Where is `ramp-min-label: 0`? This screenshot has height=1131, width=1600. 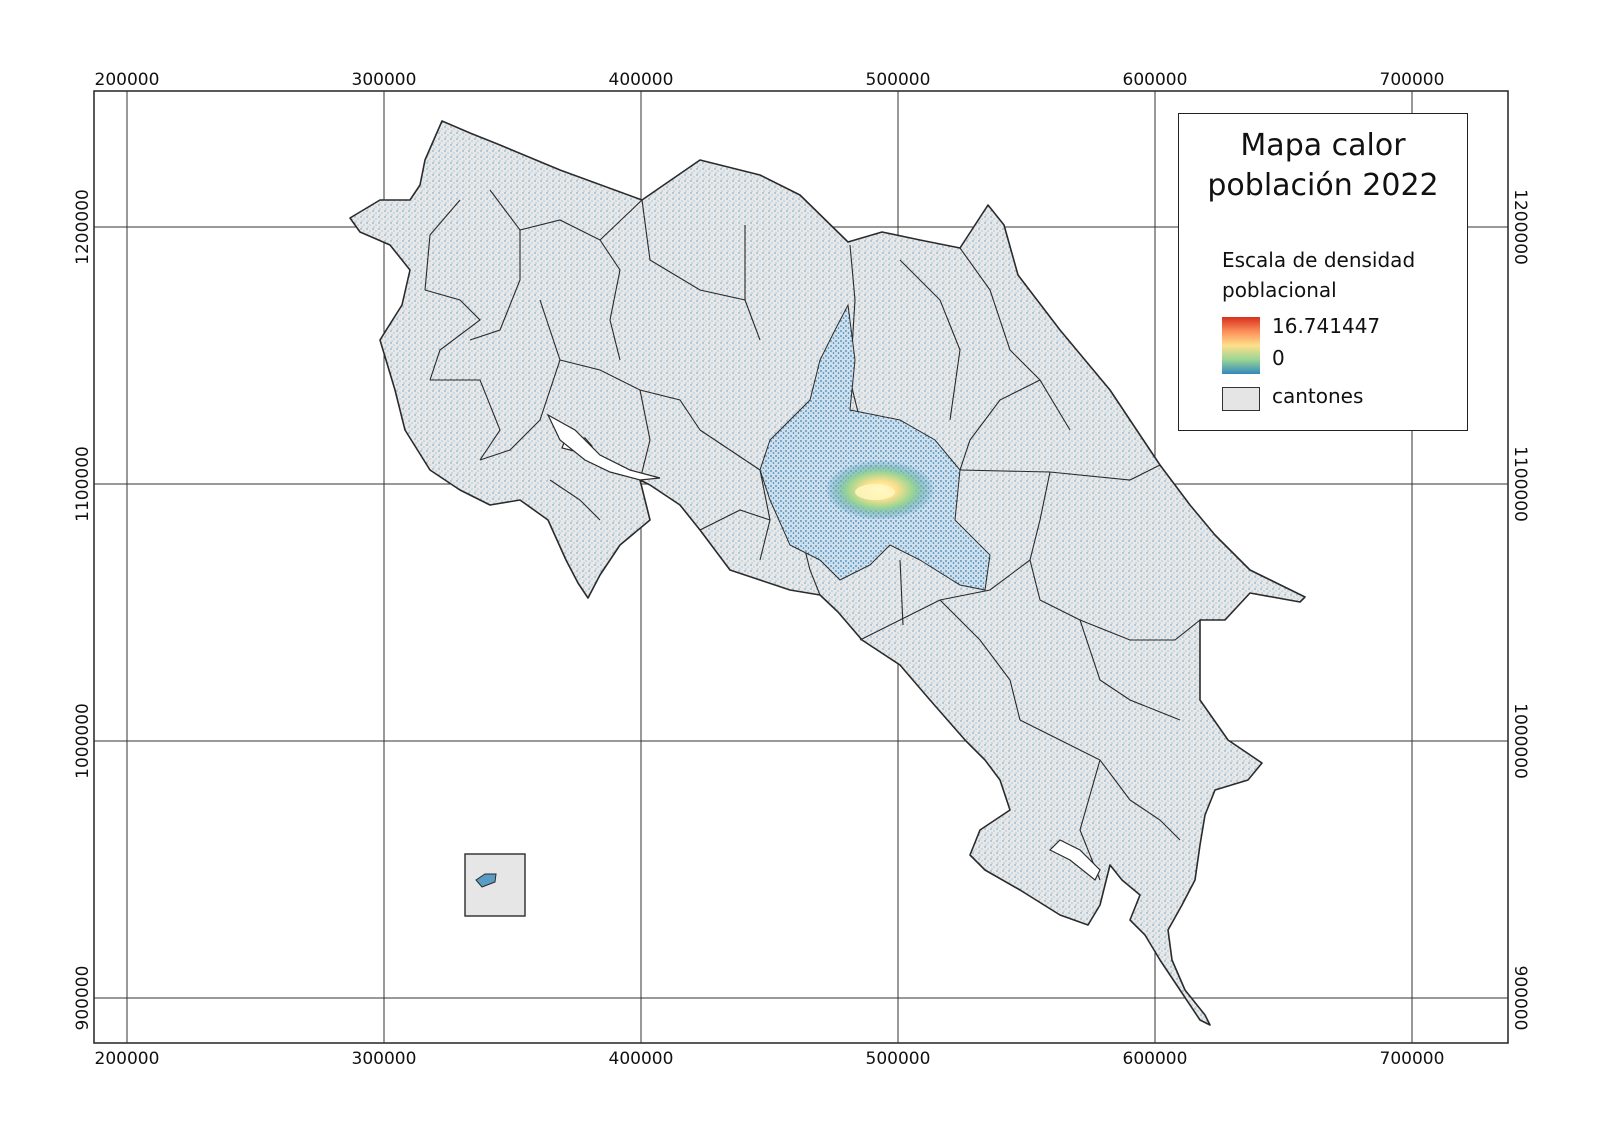 ramp-min-label: 0 is located at coordinates (1278, 358).